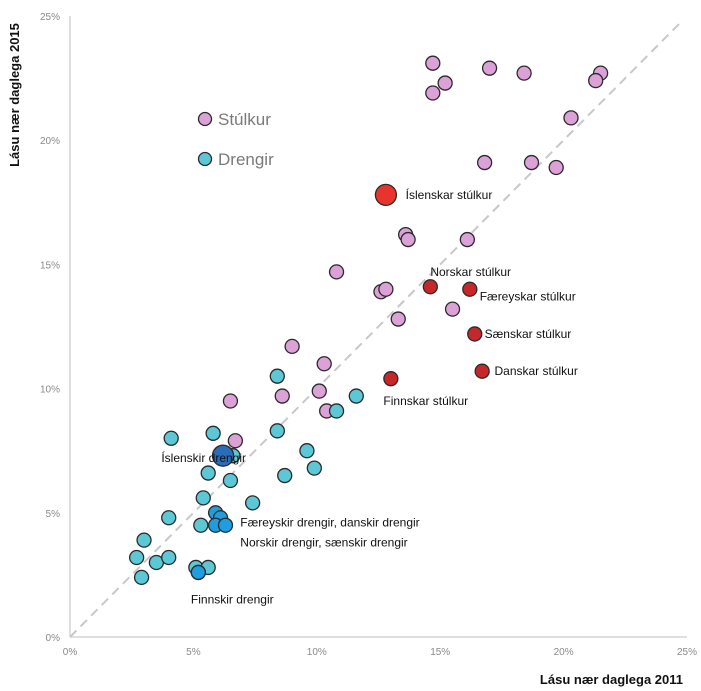 The image size is (701, 691). I want to click on x-tick-label: 20%, so click(564, 652).